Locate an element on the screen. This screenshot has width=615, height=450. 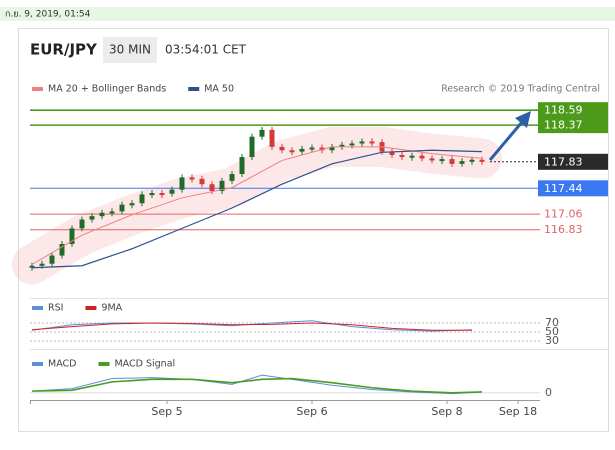
legend-label: MA 20 + Bollinger Bands is located at coordinates (107, 89).